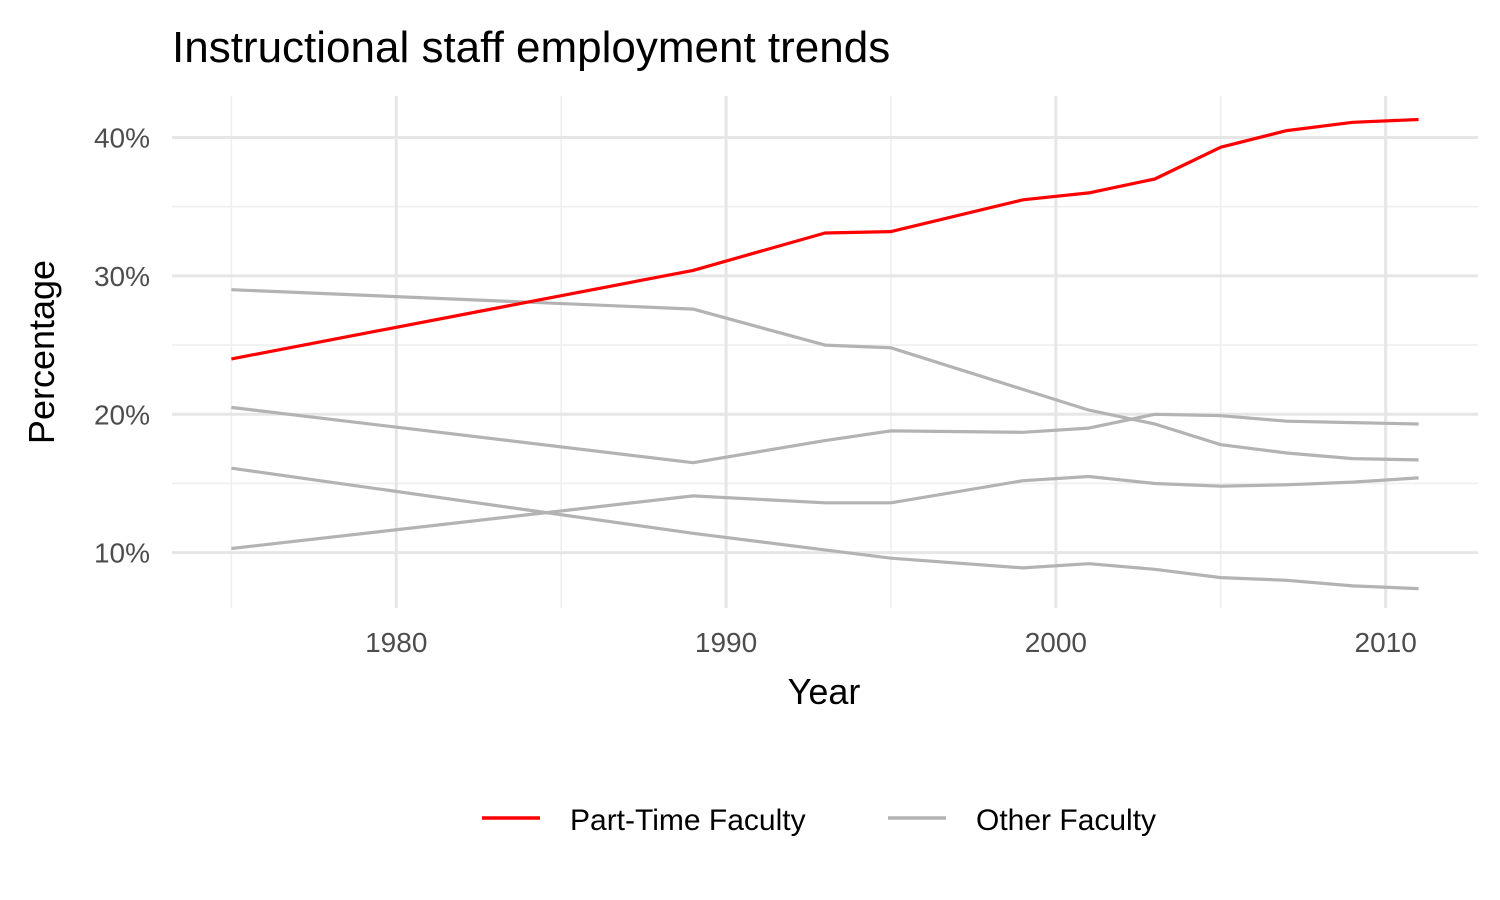 The image size is (1500, 900). What do you see at coordinates (41, 352) in the screenshot?
I see `y-axis-title: Percentage` at bounding box center [41, 352].